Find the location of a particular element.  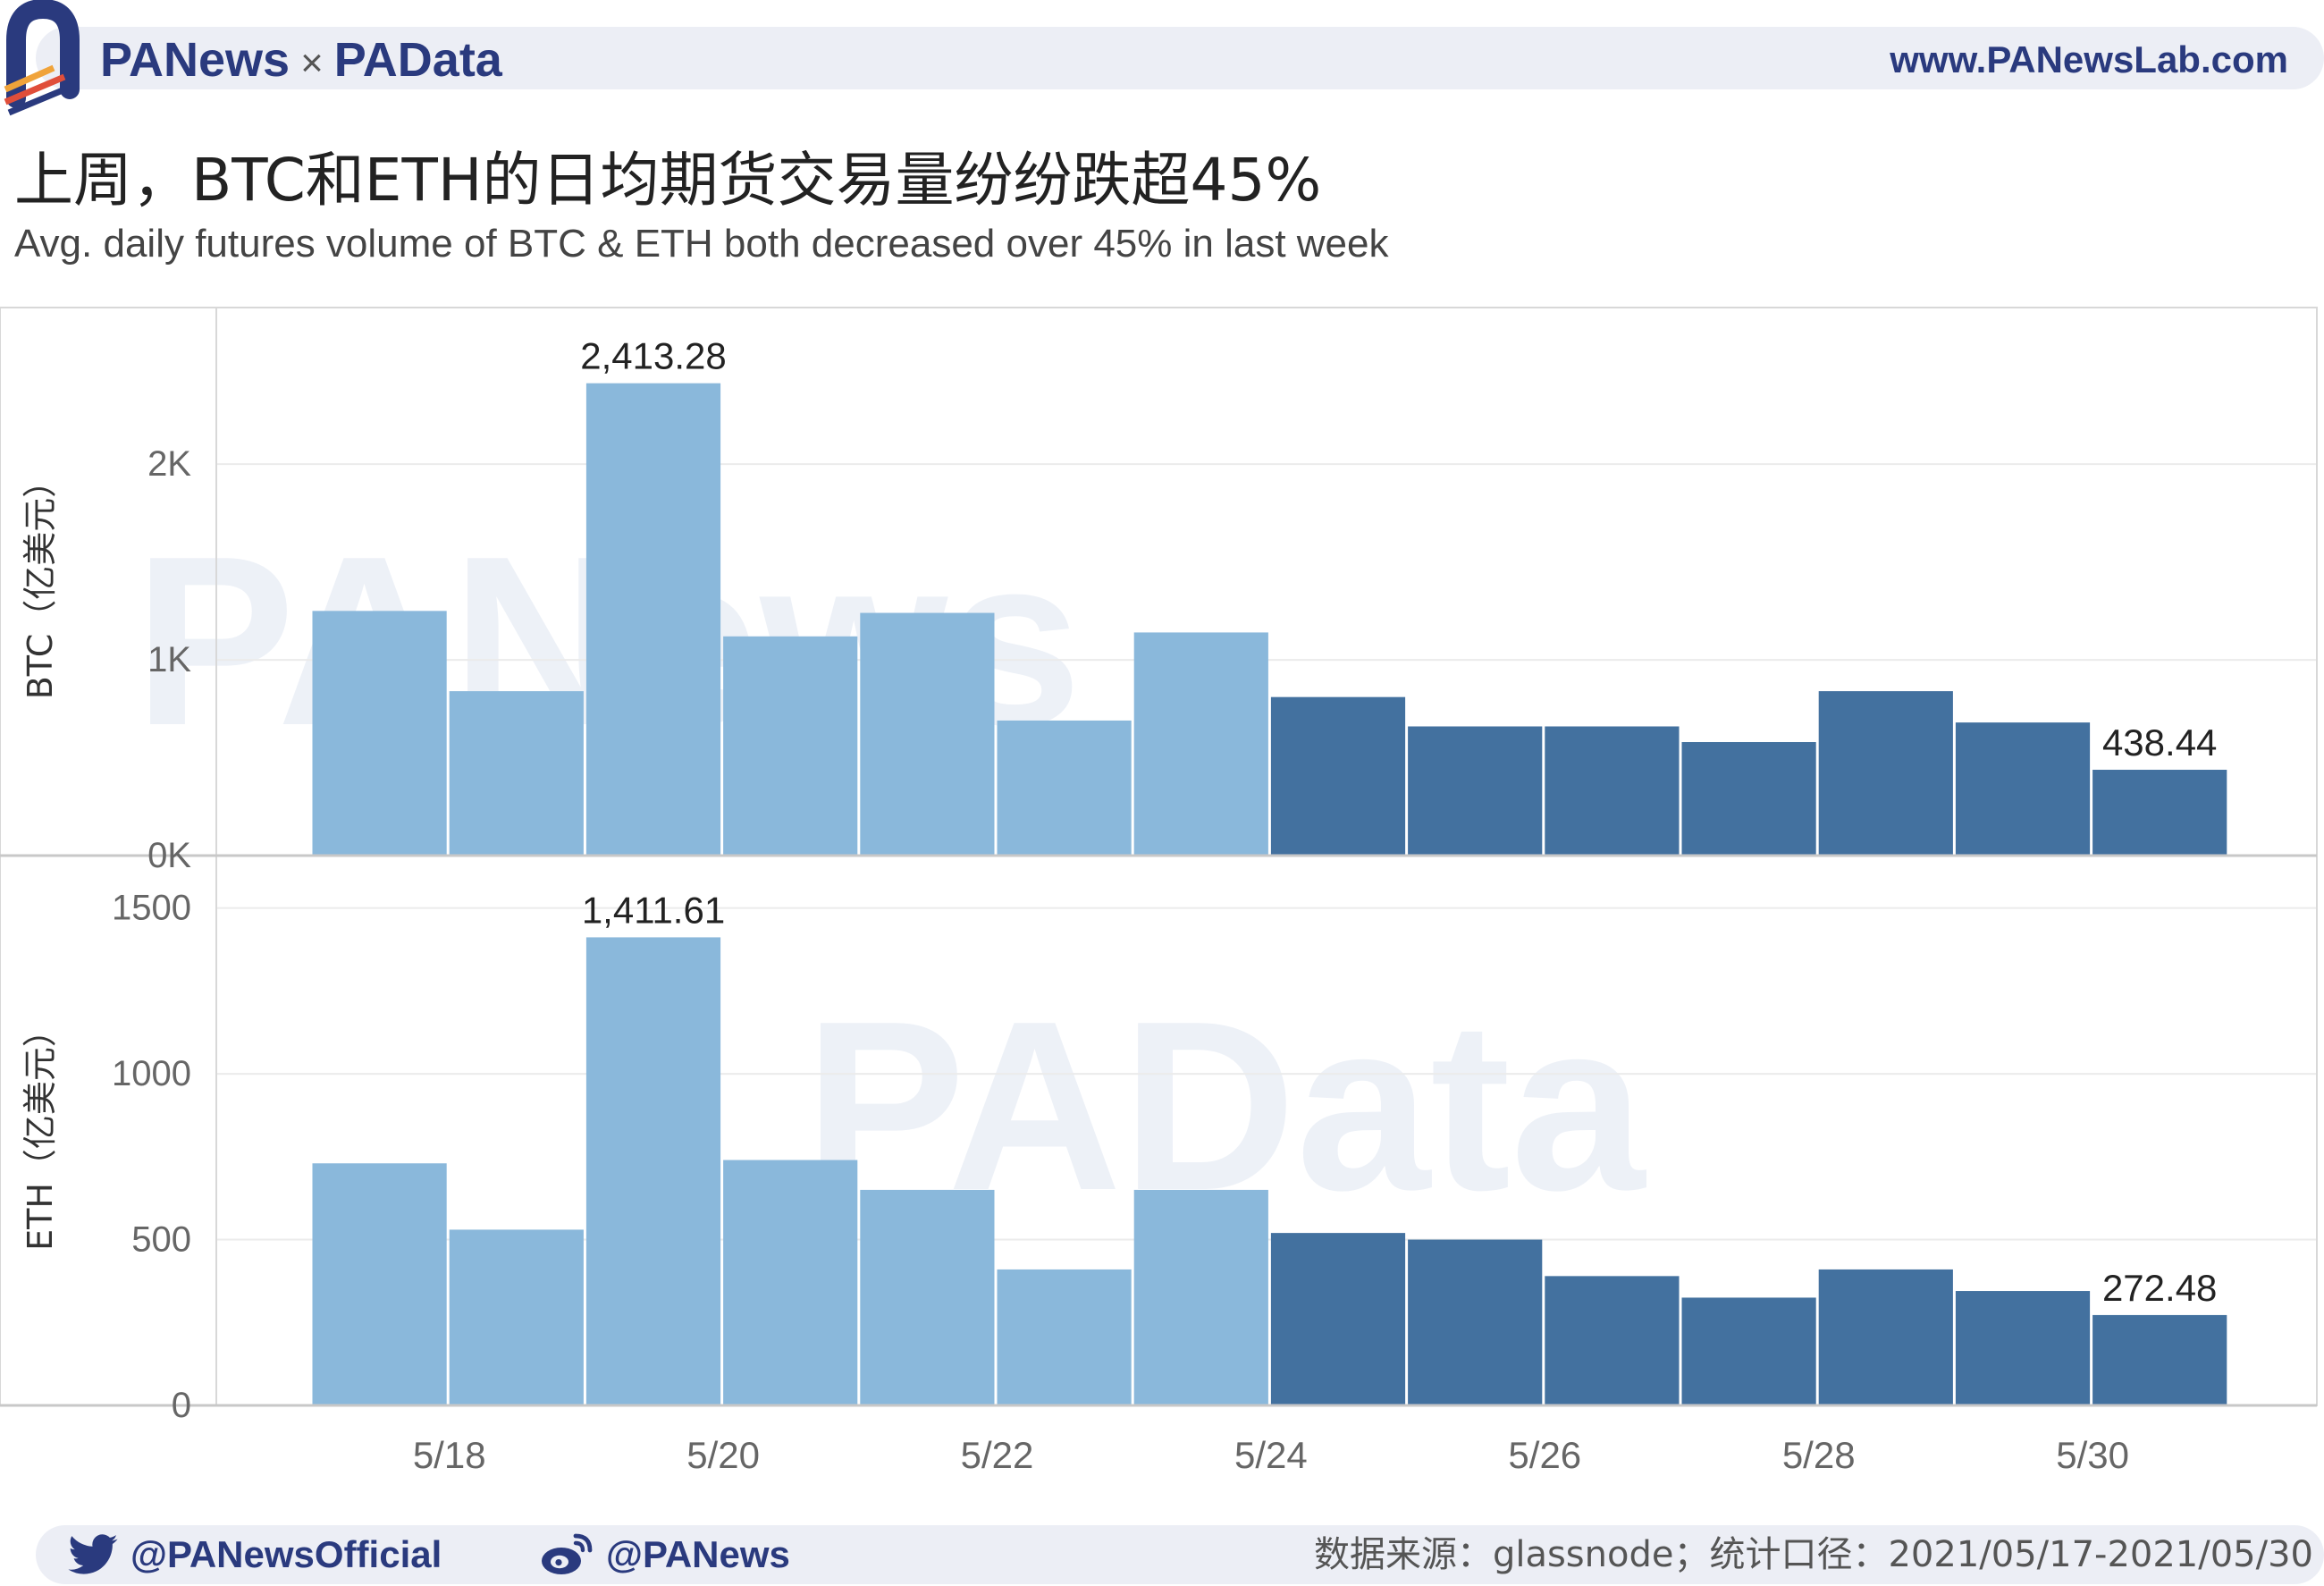

brand-padata: PAData is located at coordinates (418, 60).